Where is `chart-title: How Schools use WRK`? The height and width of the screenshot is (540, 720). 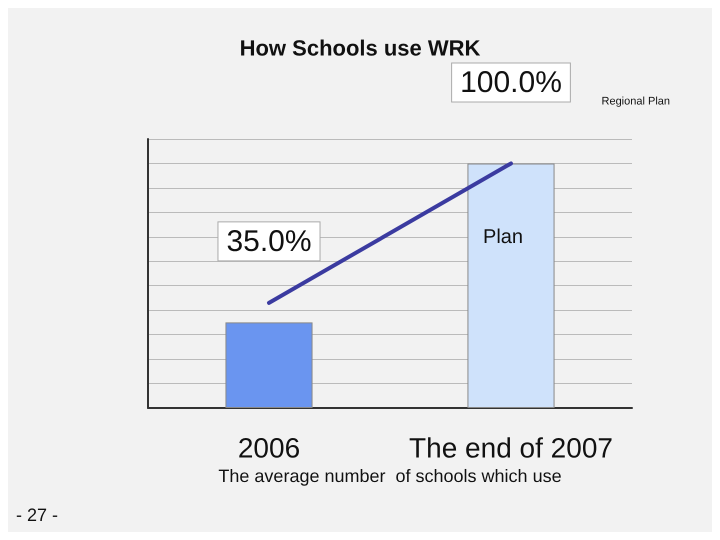
chart-title: How Schools use WRK is located at coordinates (360, 48).